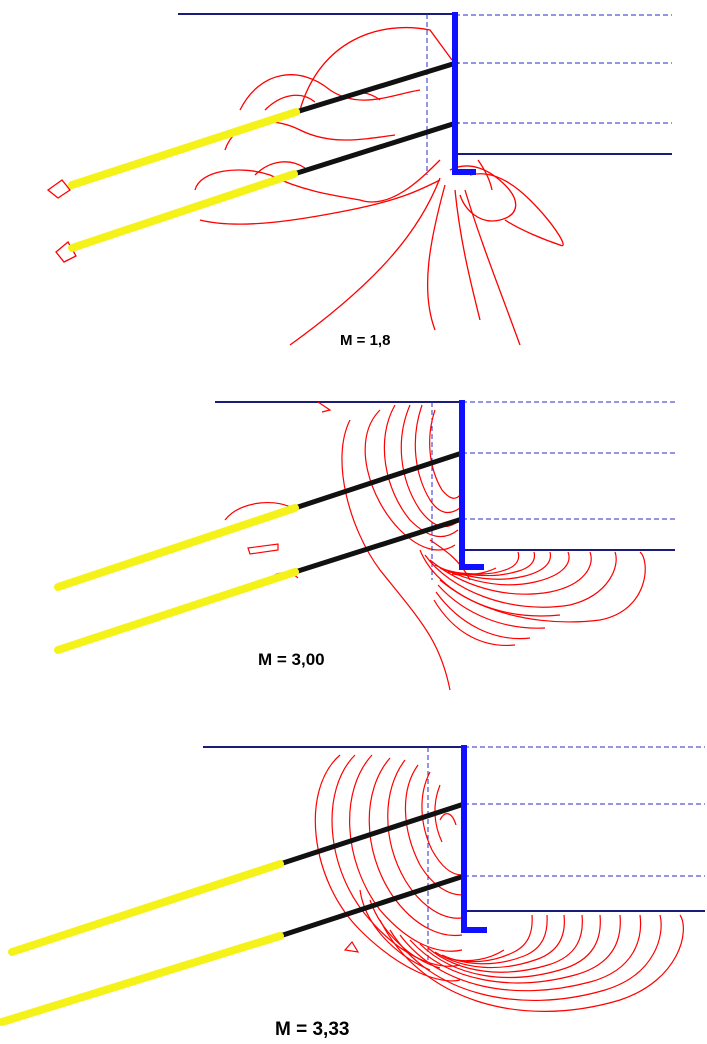 This screenshot has height=1044, width=707. I want to click on panel-label: M = 3,33, so click(312, 1029).